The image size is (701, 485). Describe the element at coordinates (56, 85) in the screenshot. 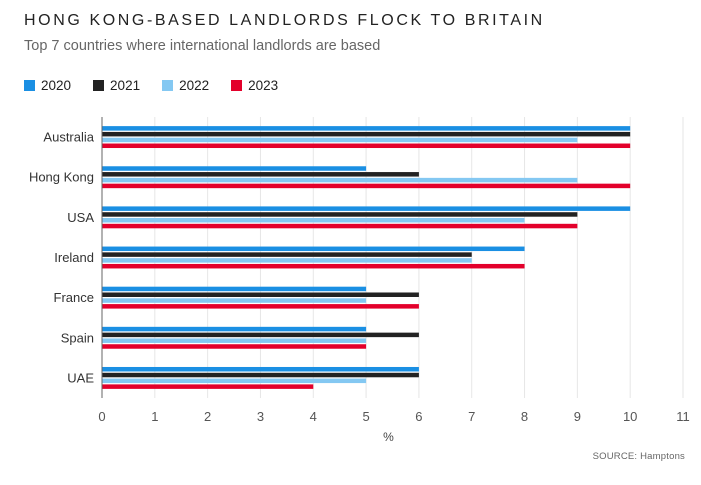

I see `legend-label: 2020` at that location.